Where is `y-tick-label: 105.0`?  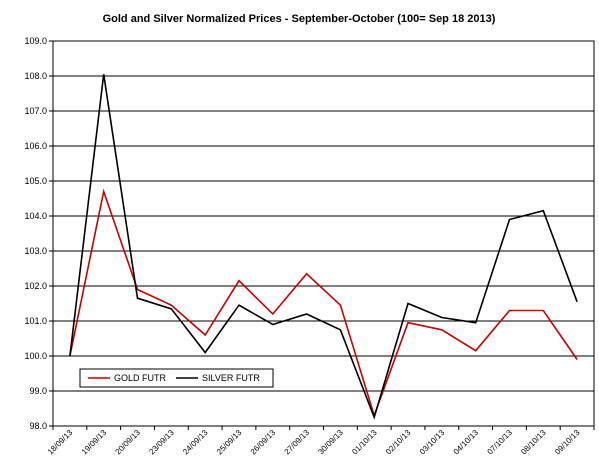 y-tick-label: 105.0 is located at coordinates (35, 181).